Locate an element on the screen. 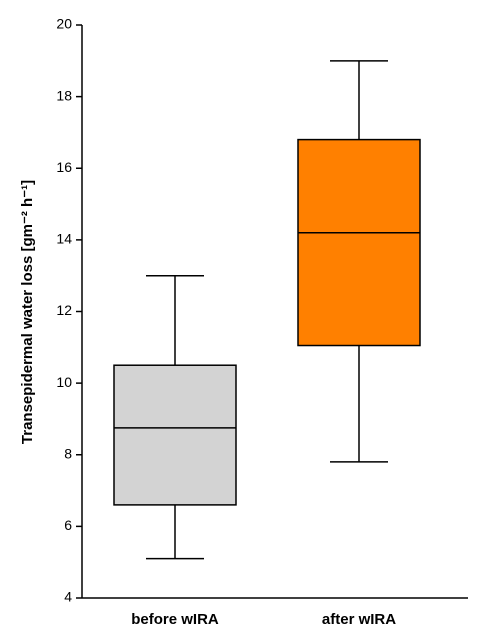 The image size is (495, 639). y-tick-label: 16 is located at coordinates (64, 167).